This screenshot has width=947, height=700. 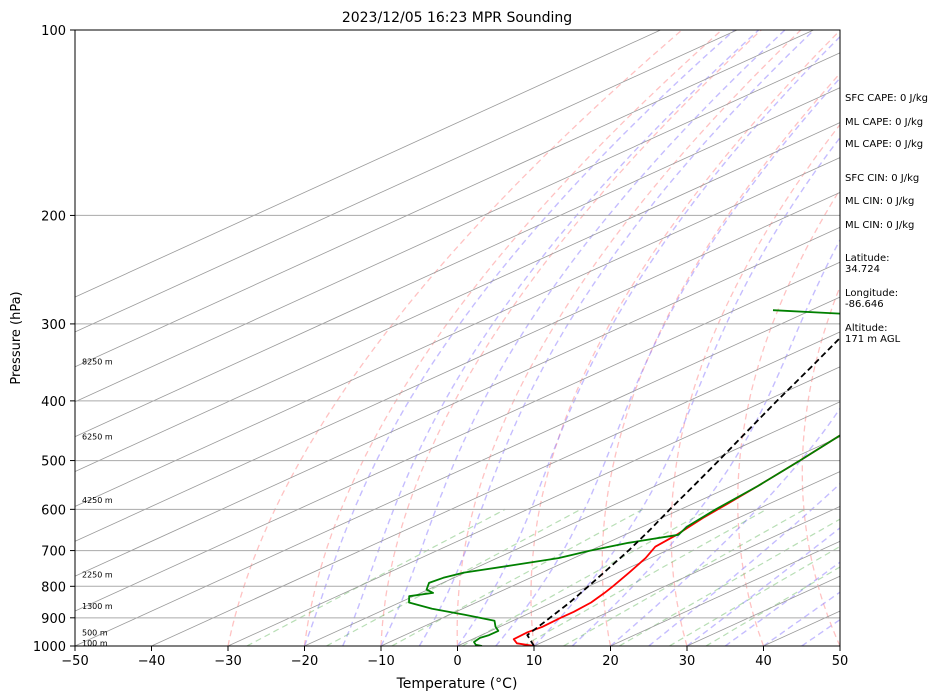 I want to click on x-tick-label: 30, so click(x=687, y=661).